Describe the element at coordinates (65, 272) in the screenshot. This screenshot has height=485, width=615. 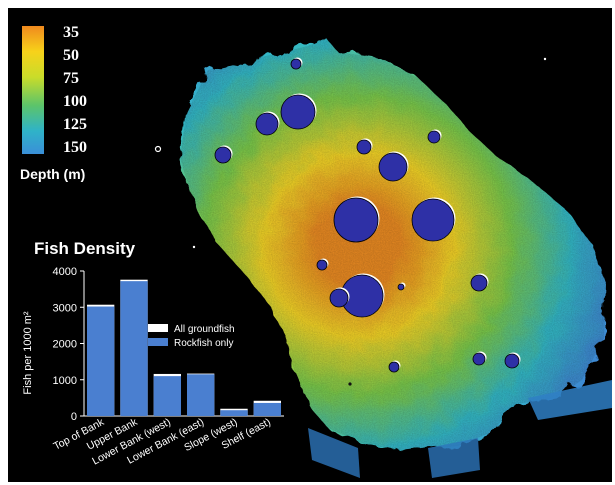
I see `y-tick-label: 4000` at that location.